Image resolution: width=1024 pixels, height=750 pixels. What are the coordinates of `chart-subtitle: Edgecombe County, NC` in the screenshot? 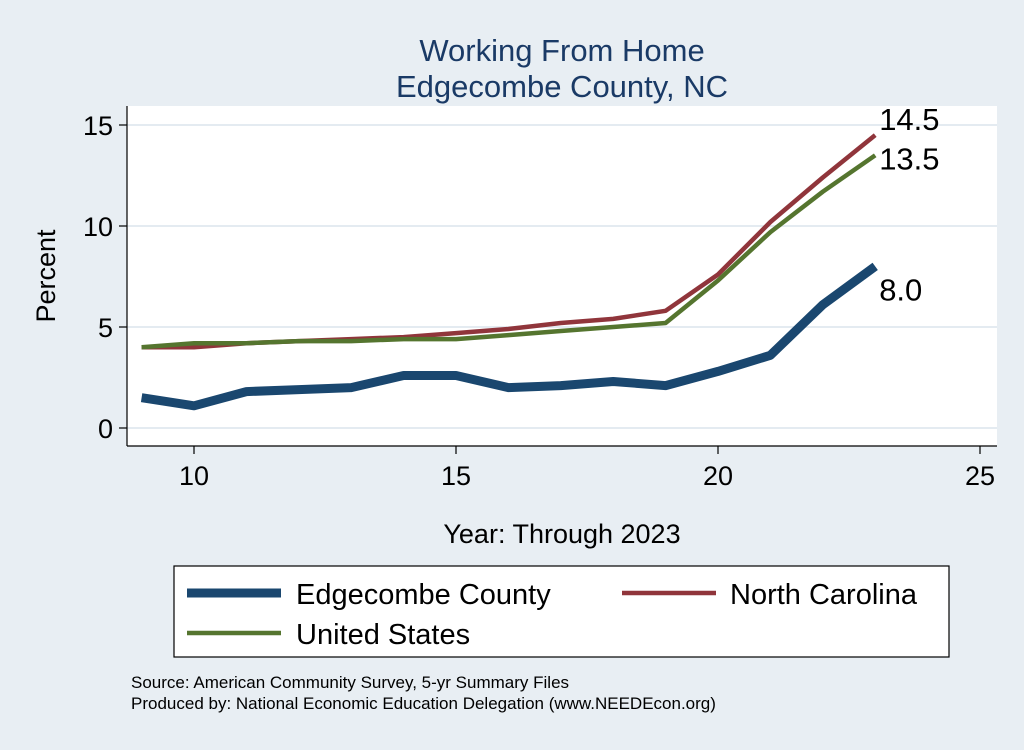 It's located at (562, 86).